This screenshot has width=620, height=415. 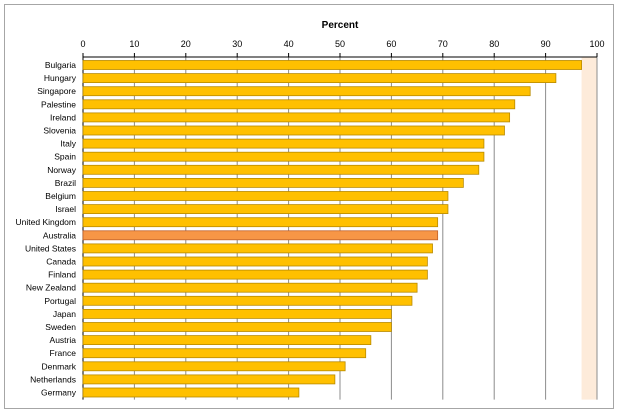 I want to click on bar-austria, so click(x=227, y=340).